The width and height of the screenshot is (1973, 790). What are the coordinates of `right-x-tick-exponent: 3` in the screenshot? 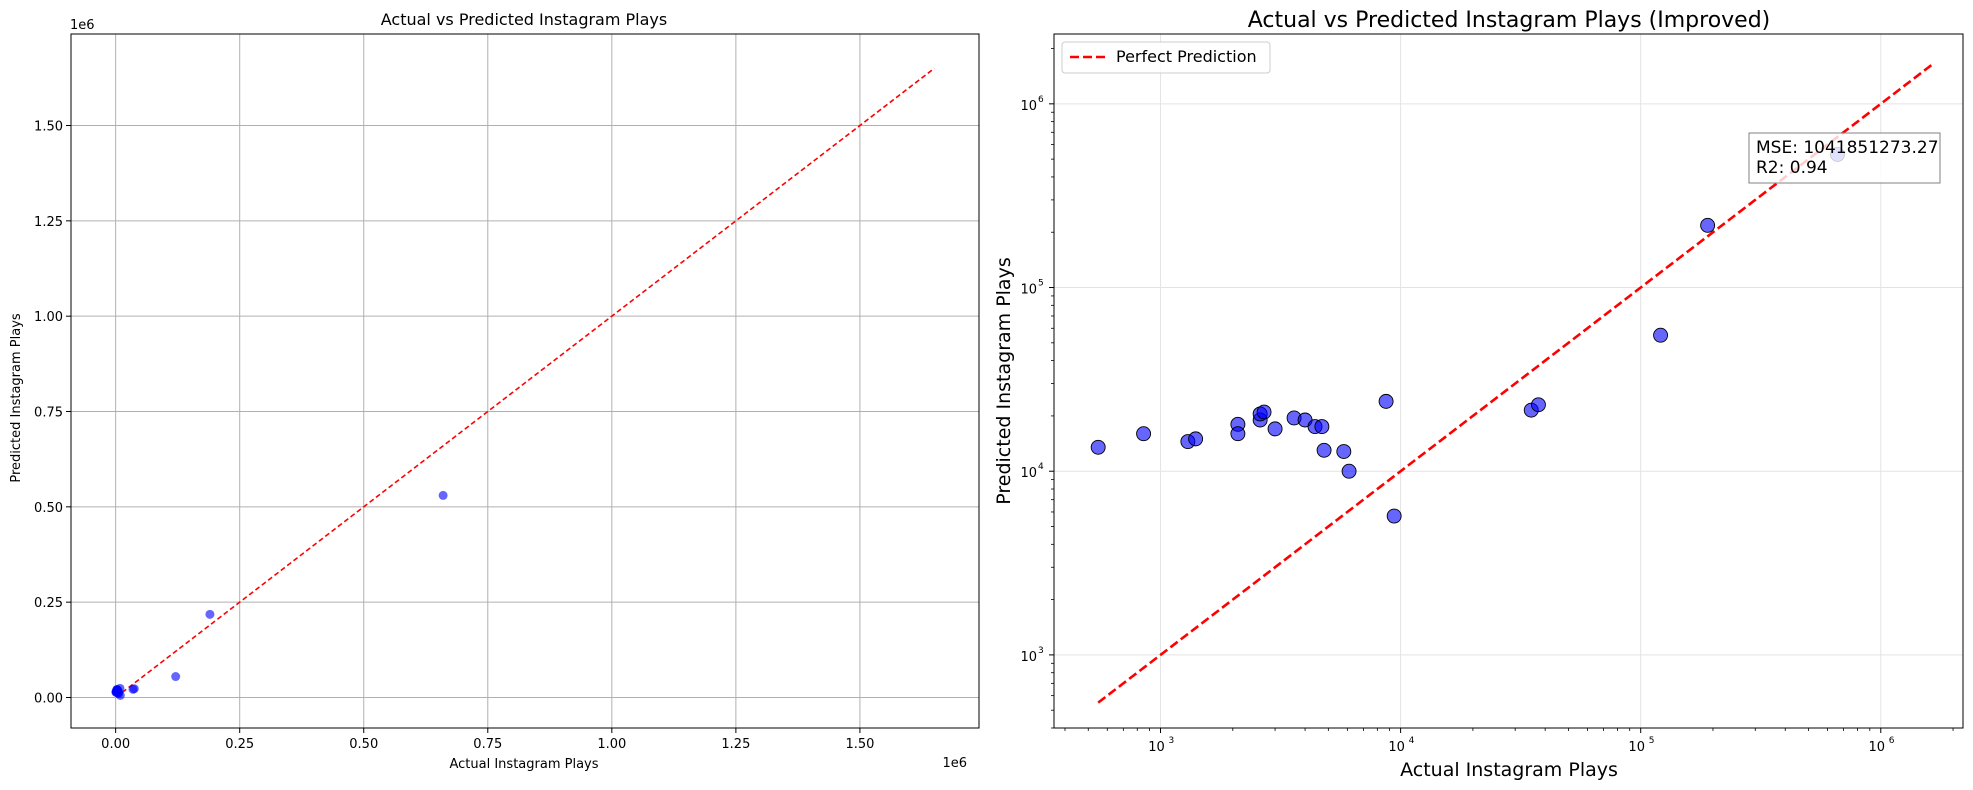 It's located at (1172, 741).